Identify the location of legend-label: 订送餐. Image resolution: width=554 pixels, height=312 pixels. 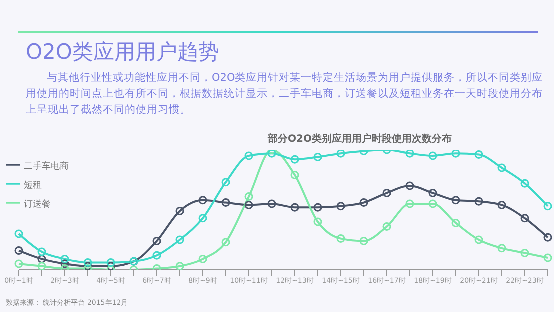
(37, 205).